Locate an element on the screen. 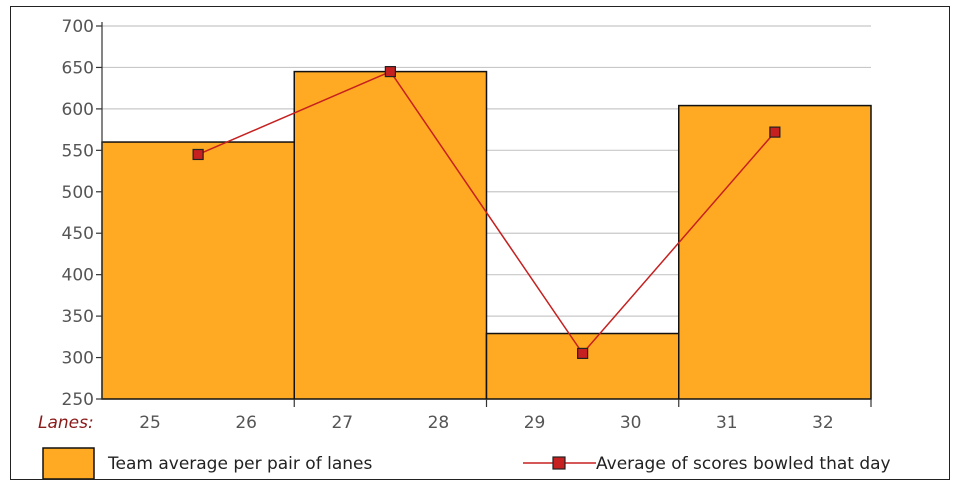 The height and width of the screenshot is (487, 956). x-tick-label: 29 is located at coordinates (535, 423).